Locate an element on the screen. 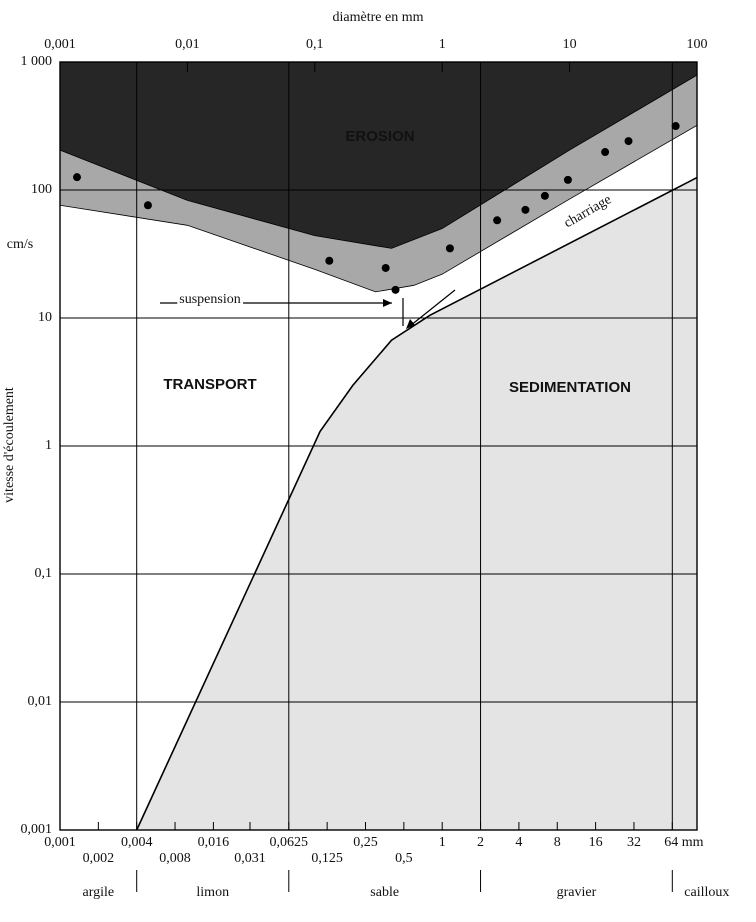  x-tick-label: 2 is located at coordinates (480, 842).